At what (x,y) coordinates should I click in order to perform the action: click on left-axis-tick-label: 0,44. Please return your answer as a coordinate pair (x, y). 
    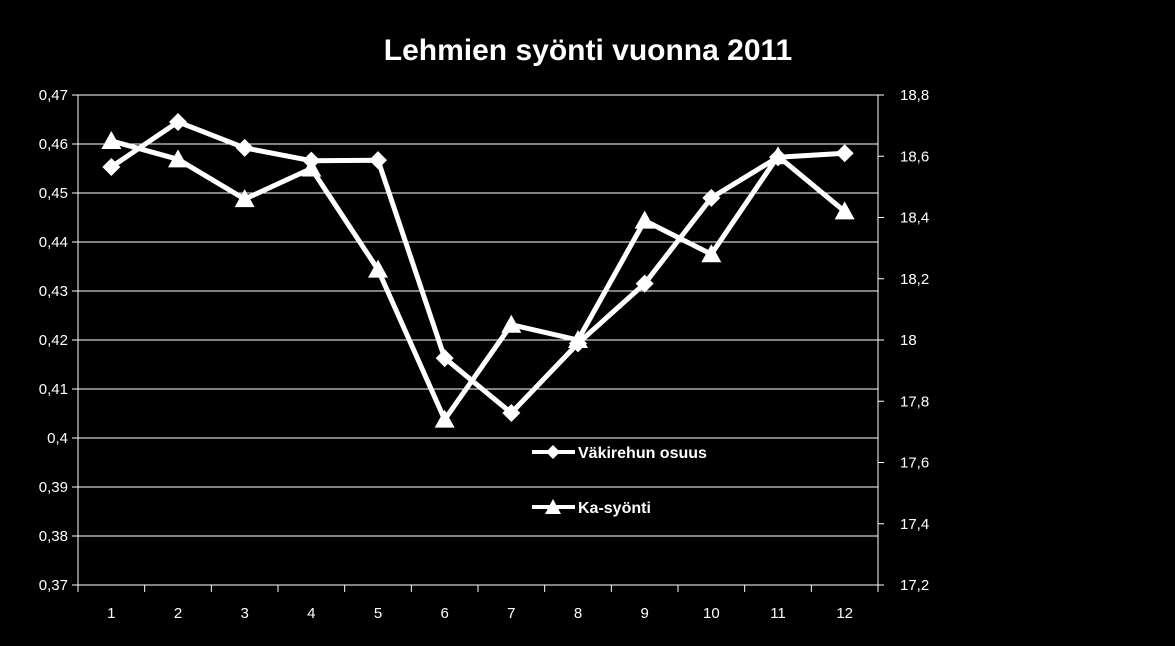
    Looking at the image, I should click on (53, 242).